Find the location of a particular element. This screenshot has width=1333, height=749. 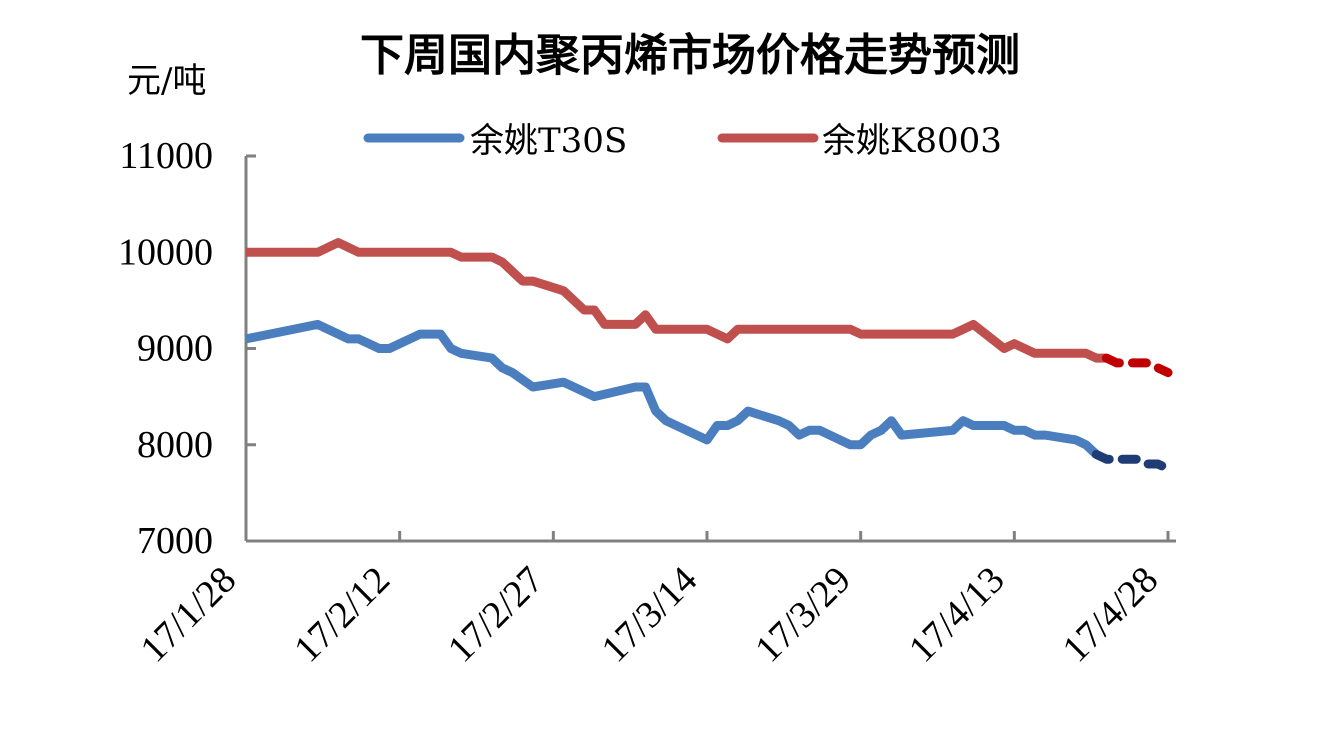

y-tick-label: 8000 is located at coordinates (175, 445).